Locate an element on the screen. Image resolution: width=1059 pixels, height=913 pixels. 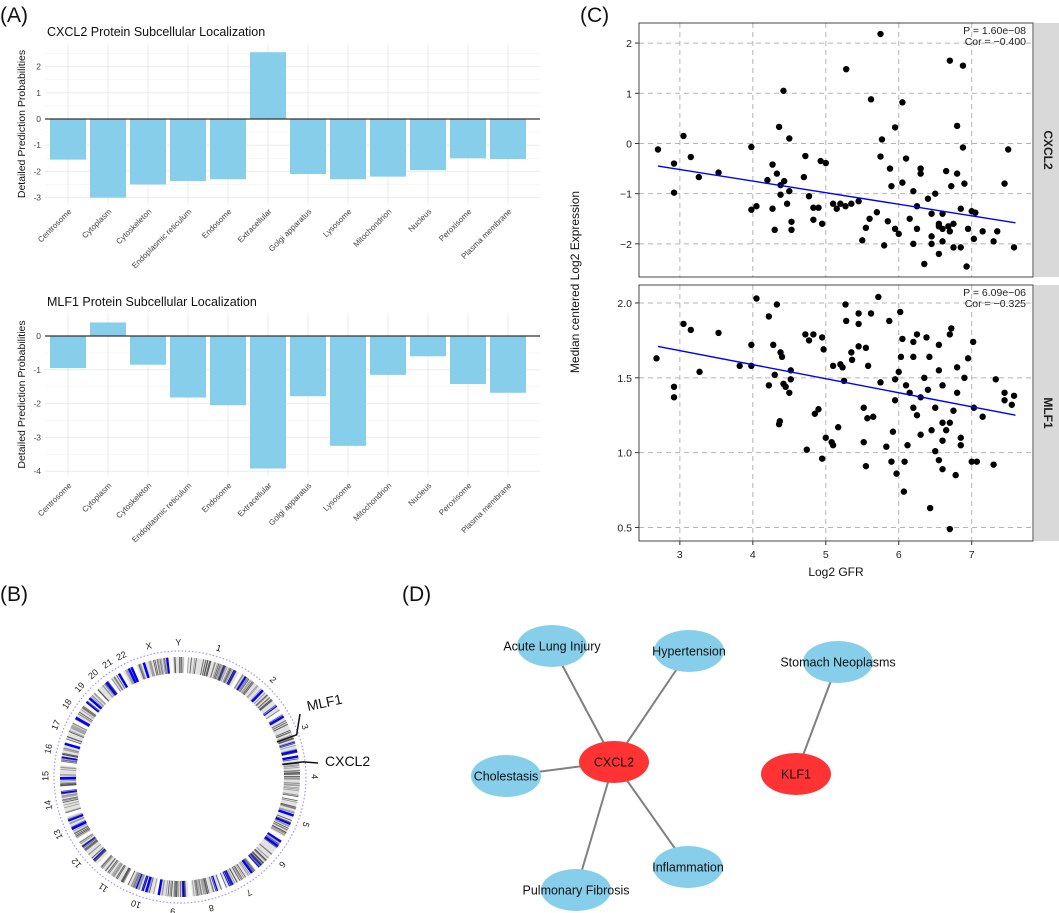
chromosome-3: 3 is located at coordinates (289, 735).